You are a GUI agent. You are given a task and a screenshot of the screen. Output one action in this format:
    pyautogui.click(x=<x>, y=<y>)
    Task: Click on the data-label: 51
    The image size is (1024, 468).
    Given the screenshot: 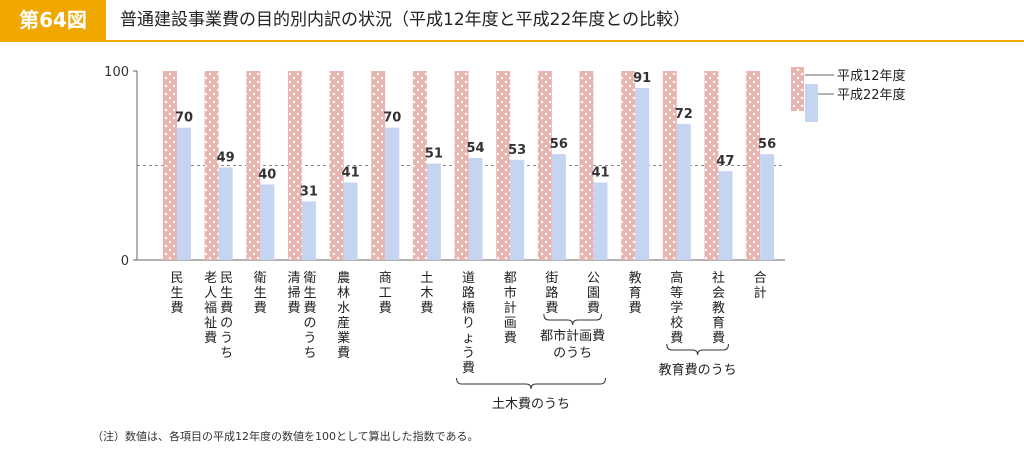 What is the action you would take?
    pyautogui.click(x=434, y=154)
    